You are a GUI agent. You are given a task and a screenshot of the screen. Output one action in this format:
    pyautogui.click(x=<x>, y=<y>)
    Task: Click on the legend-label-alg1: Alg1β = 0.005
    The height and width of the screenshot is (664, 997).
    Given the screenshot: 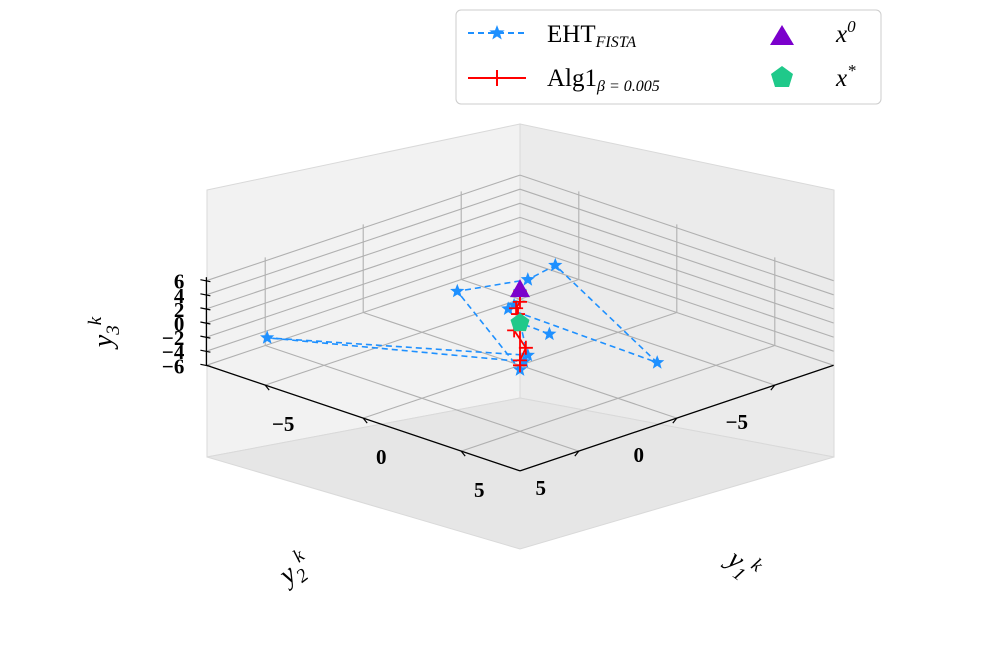 What is the action you would take?
    pyautogui.click(x=603, y=80)
    